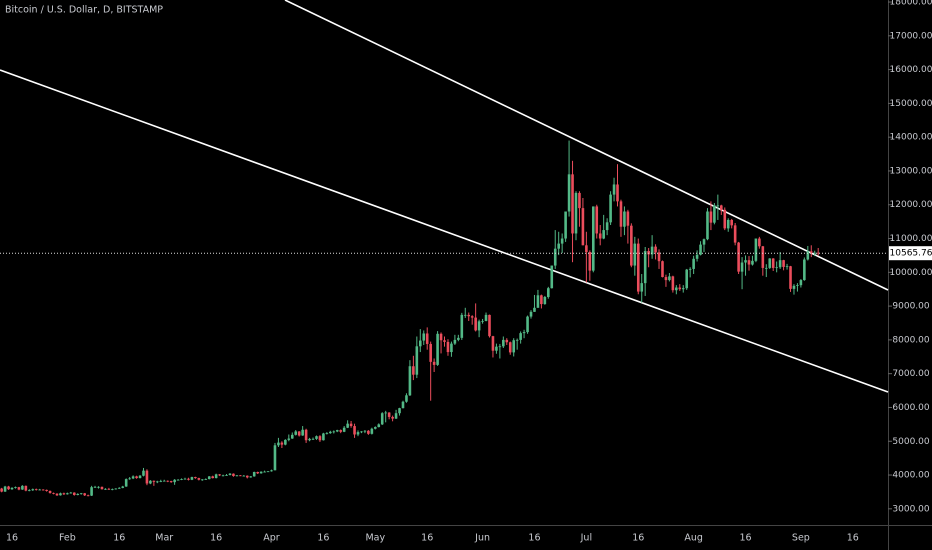 This screenshot has width=932, height=550. Describe the element at coordinates (164, 538) in the screenshot. I see `x-tick-label: Mar` at that location.